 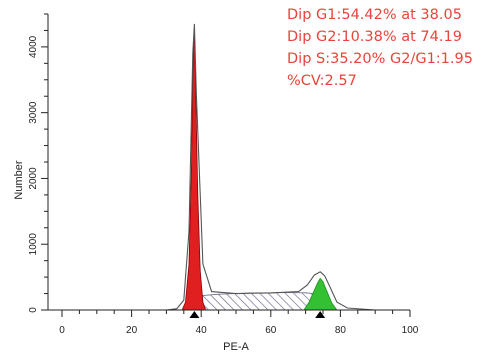 What do you see at coordinates (374, 15) in the screenshot?
I see `g1-stat: Dip G1:54.42% at 38.05` at bounding box center [374, 15].